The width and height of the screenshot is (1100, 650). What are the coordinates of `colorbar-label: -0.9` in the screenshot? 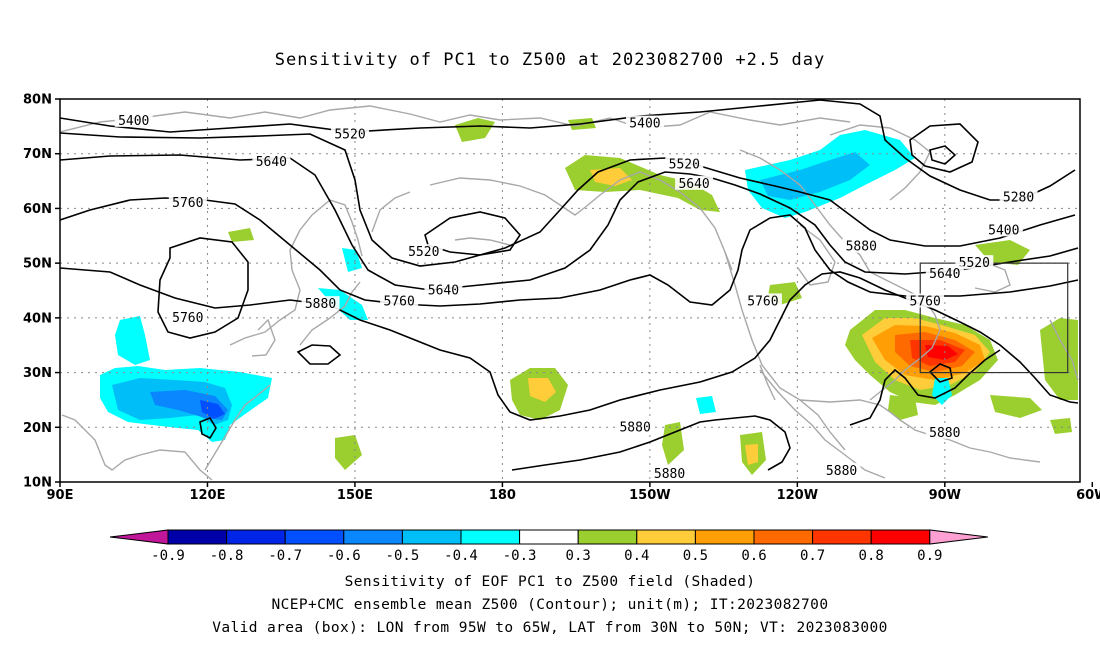 It's located at (168, 556).